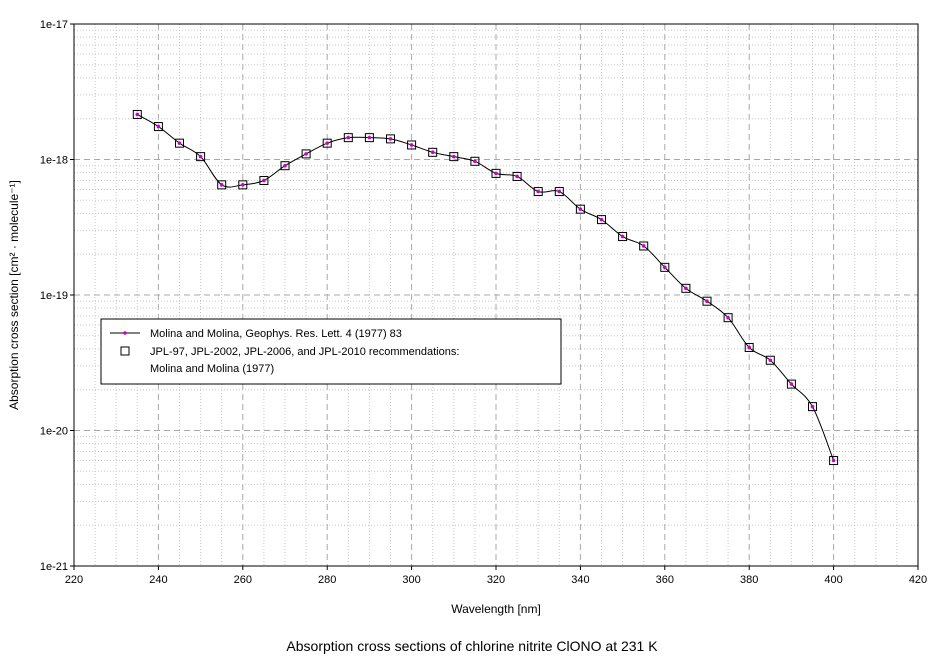 This screenshot has width=944, height=662. What do you see at coordinates (327, 580) in the screenshot?
I see `x-tick-label: 280` at bounding box center [327, 580].